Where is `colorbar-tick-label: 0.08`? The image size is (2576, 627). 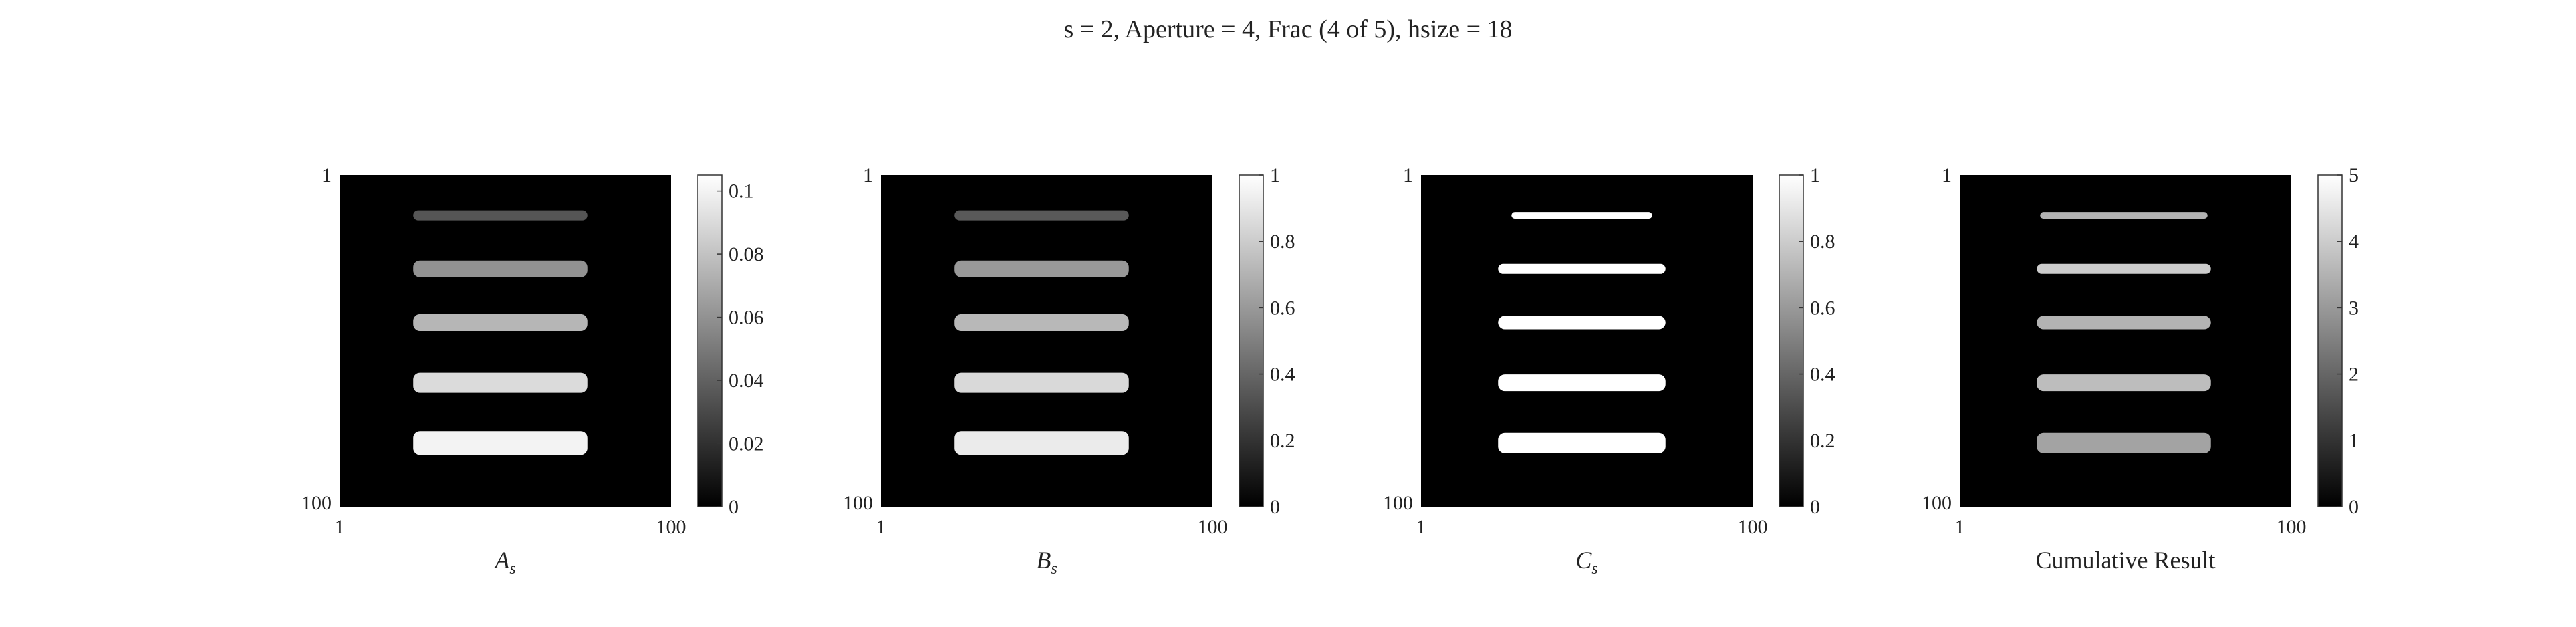
colorbar-tick-label: 0.08 is located at coordinates (746, 254).